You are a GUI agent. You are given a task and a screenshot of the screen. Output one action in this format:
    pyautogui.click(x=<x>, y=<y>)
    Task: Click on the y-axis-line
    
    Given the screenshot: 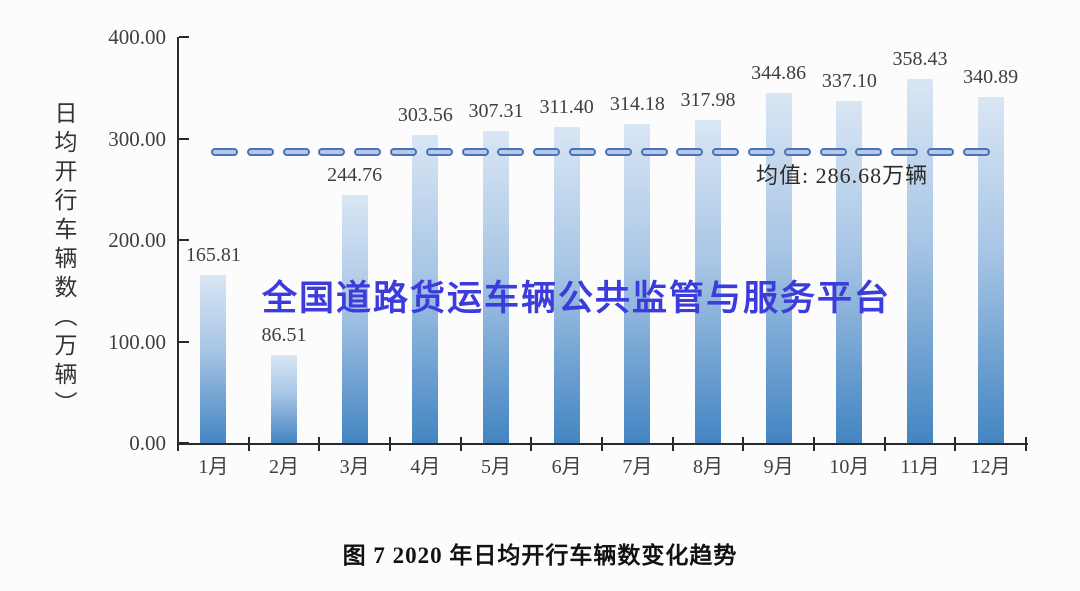 What is the action you would take?
    pyautogui.click(x=178, y=241)
    